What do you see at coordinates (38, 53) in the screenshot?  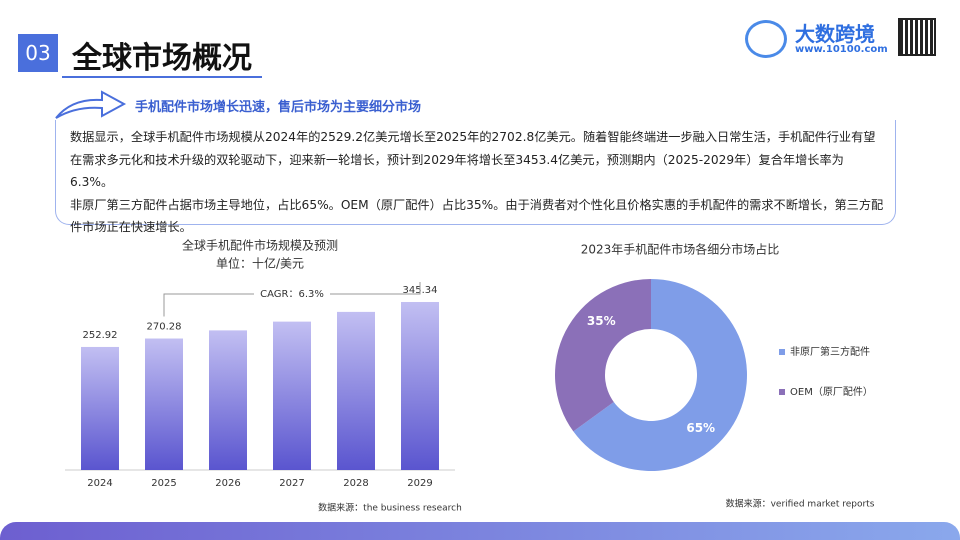 I see `section-number: 03` at bounding box center [38, 53].